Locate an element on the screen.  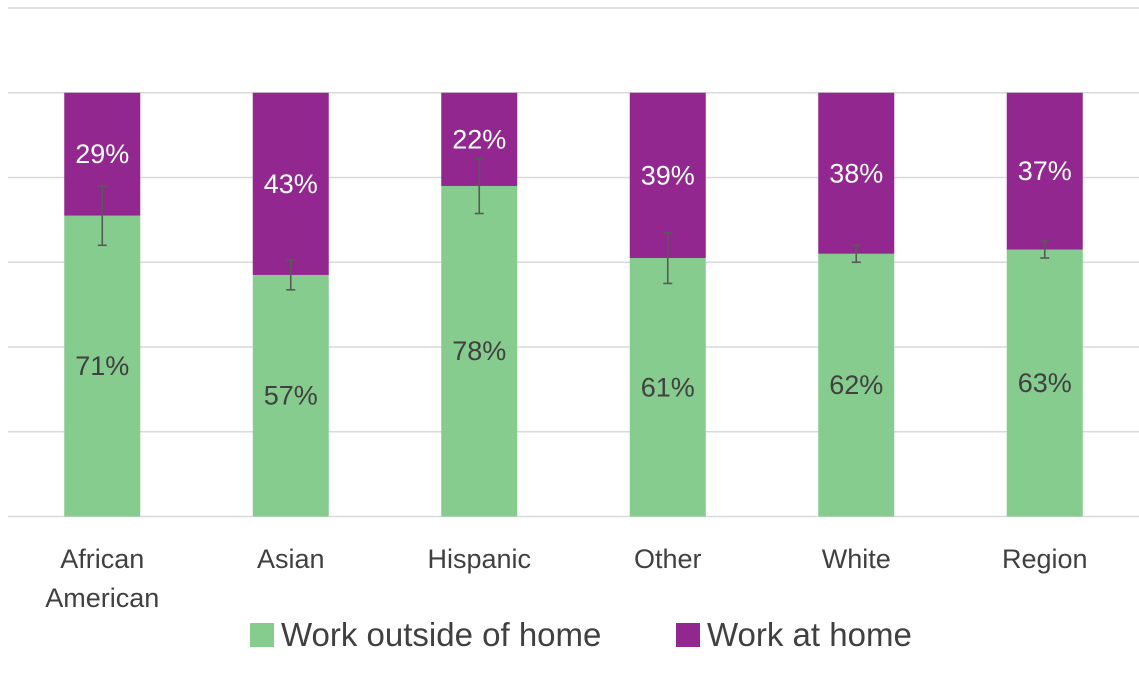
data-label-work-outside: 71% is located at coordinates (102, 366).